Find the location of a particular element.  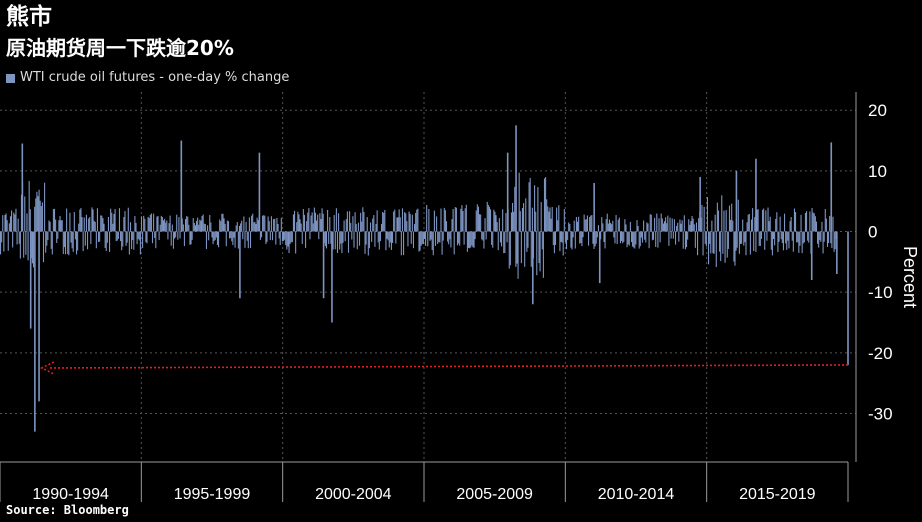

legend: WTI crude oil futures - one-day % change is located at coordinates (147, 78).